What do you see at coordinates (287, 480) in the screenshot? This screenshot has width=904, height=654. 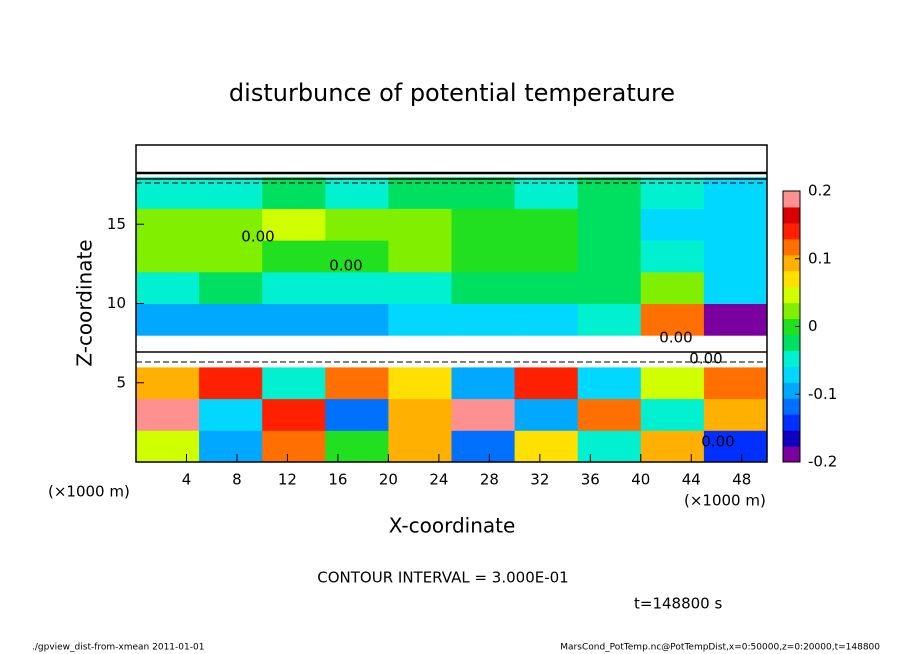 I see `x-tick-label: 12` at bounding box center [287, 480].